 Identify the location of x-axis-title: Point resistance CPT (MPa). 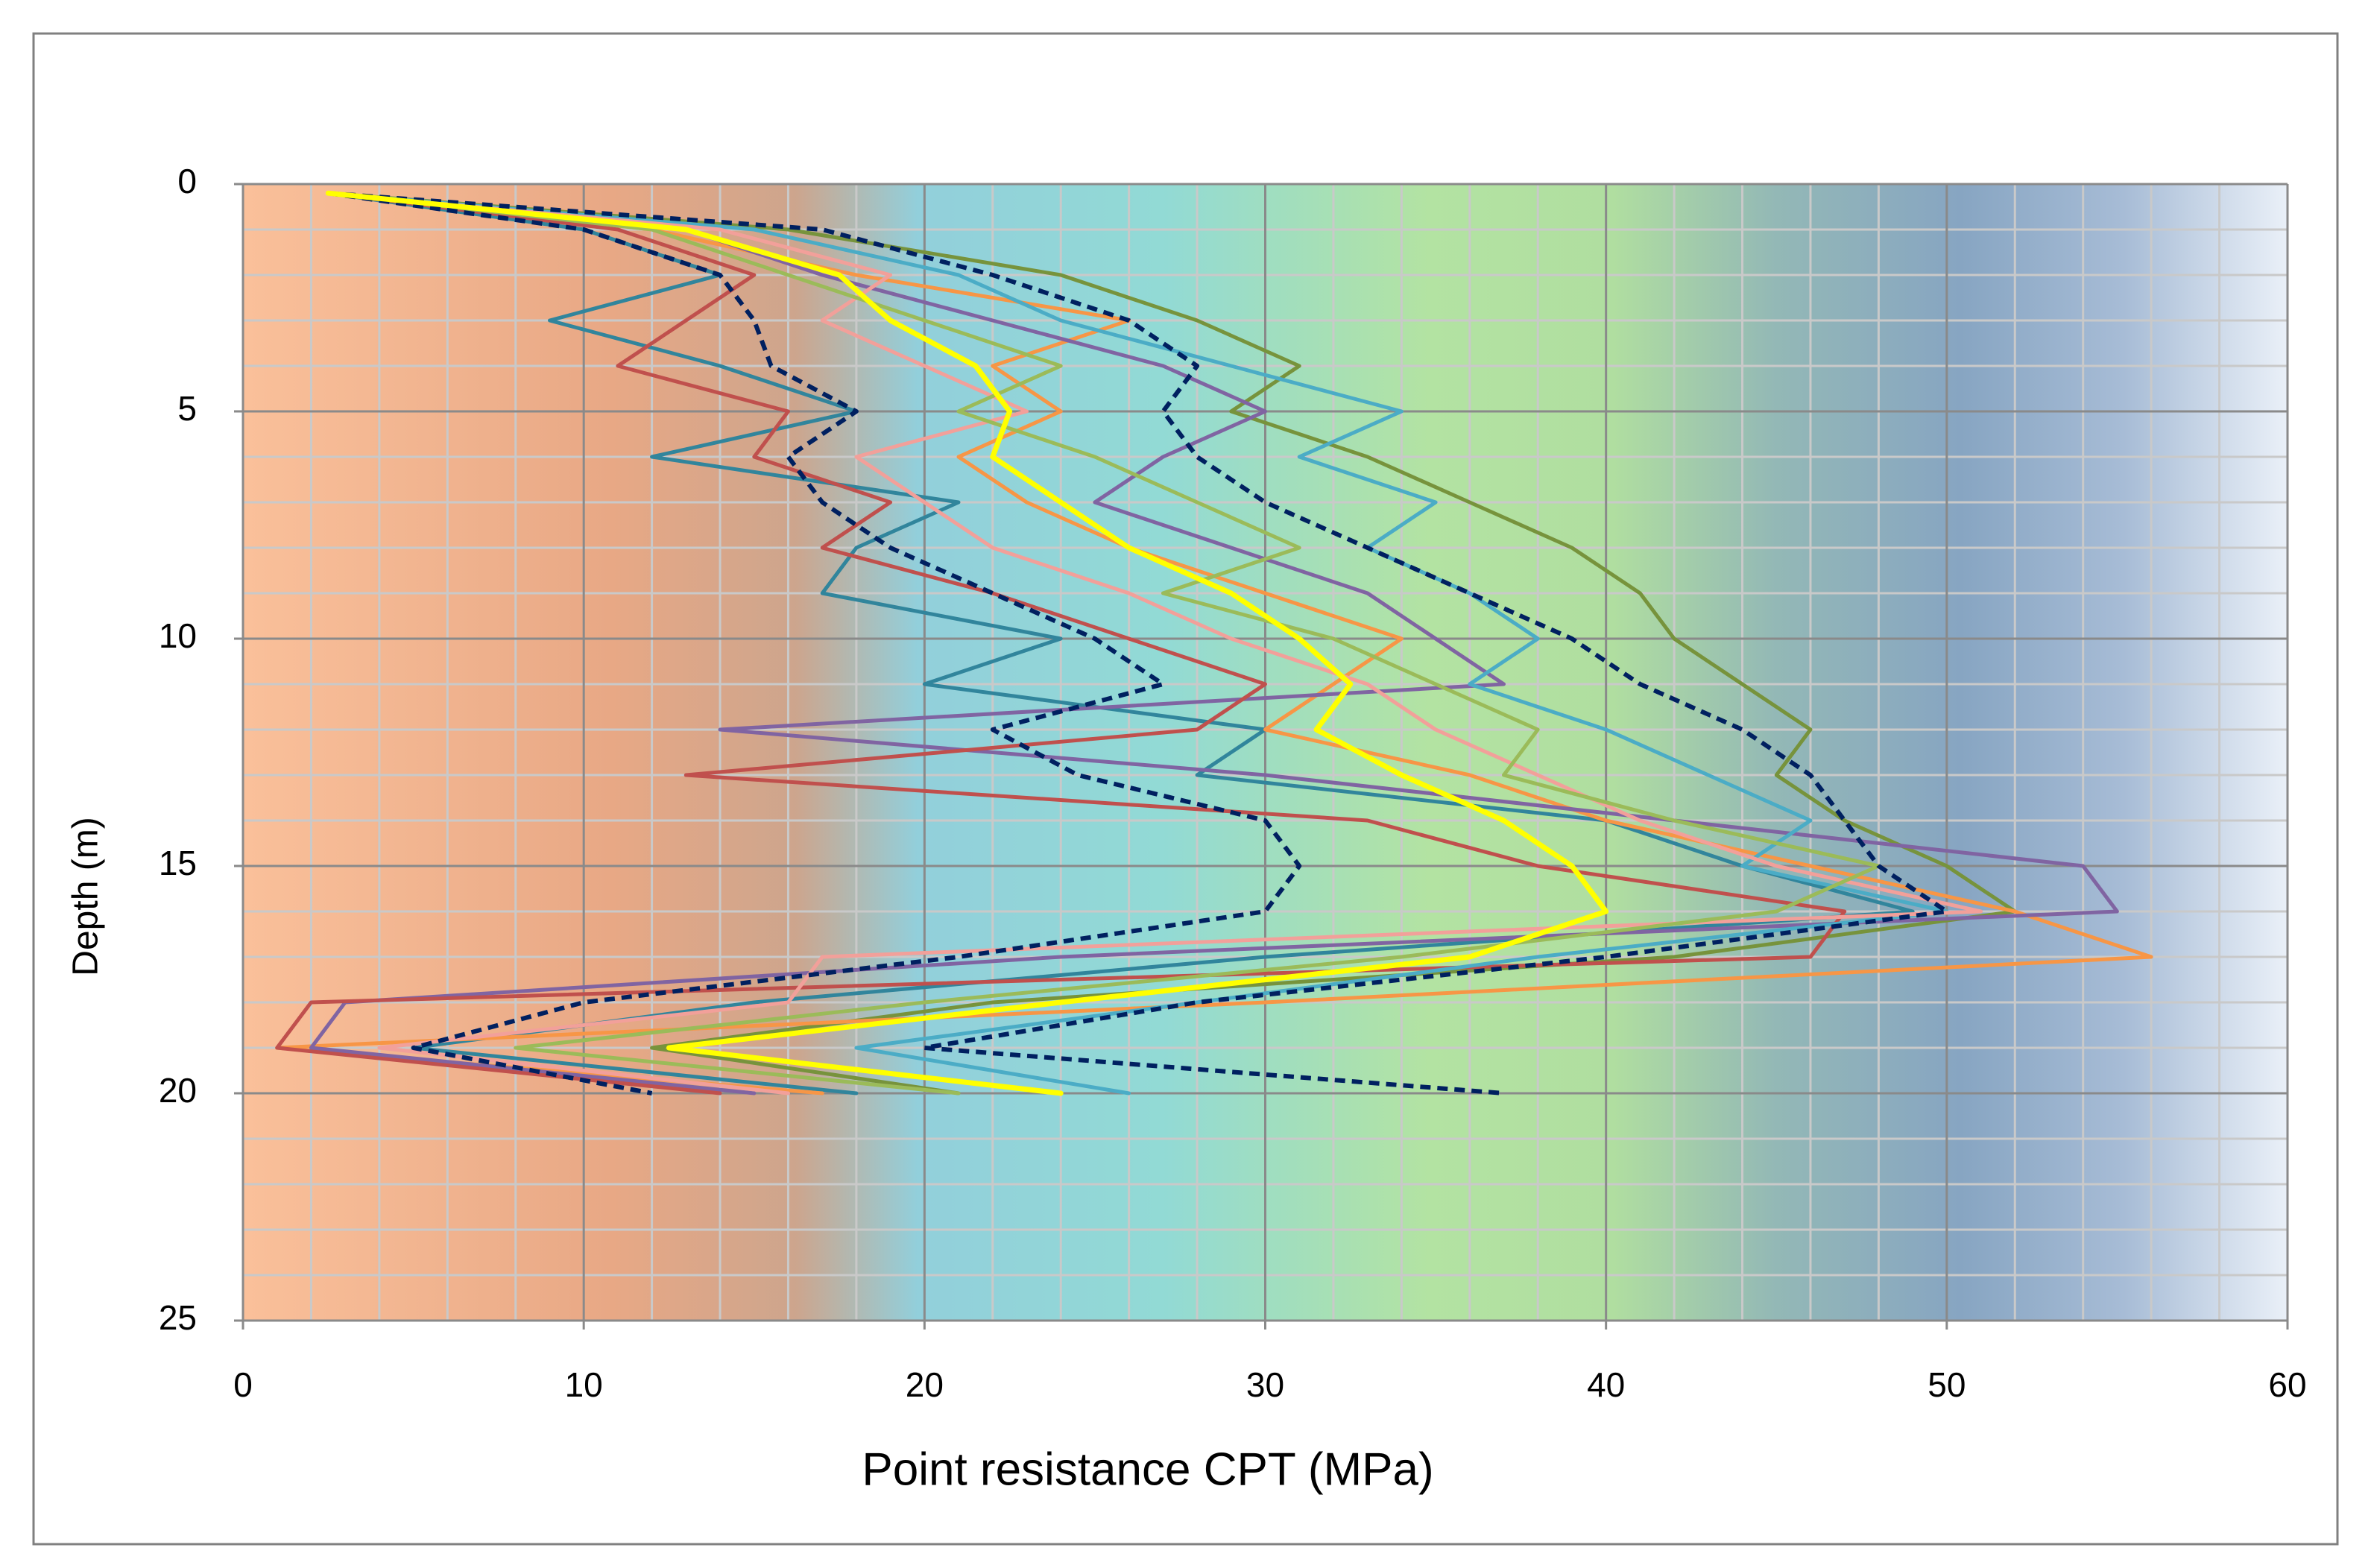
(1147, 1469).